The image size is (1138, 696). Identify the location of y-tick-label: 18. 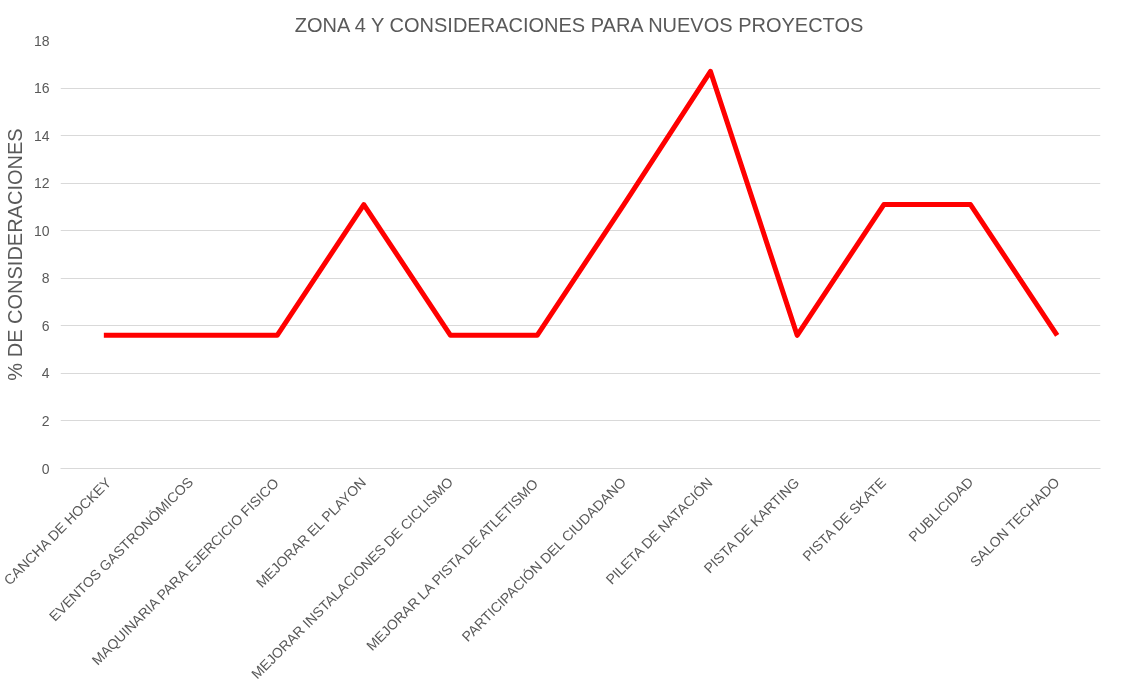
(41, 40).